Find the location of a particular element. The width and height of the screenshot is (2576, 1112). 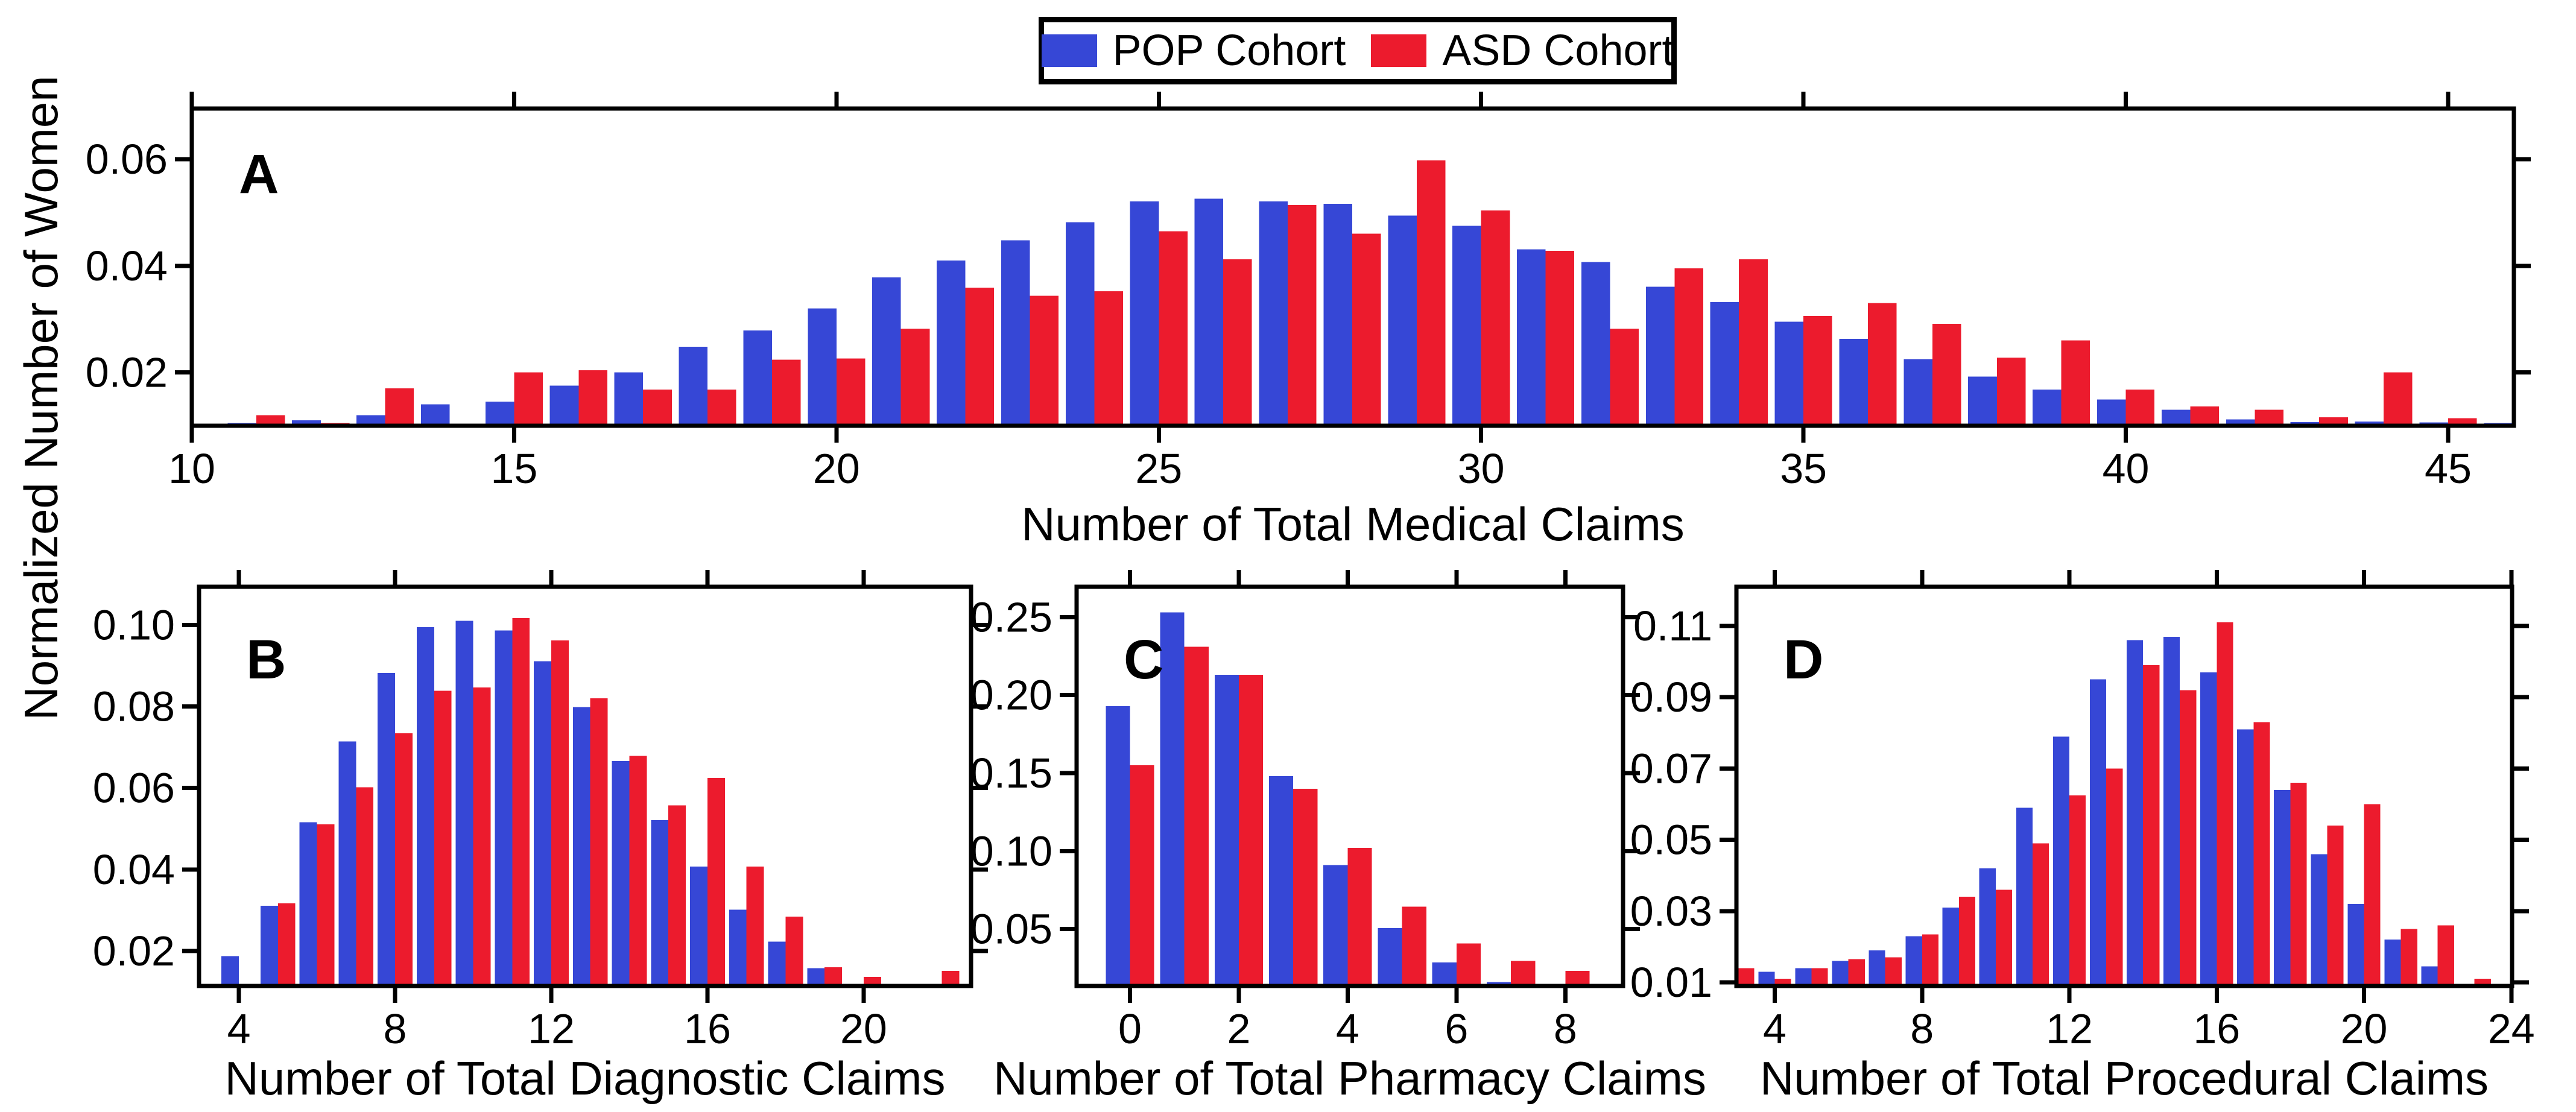

legend-item-asd: ASD Cohort is located at coordinates (1522, 50).